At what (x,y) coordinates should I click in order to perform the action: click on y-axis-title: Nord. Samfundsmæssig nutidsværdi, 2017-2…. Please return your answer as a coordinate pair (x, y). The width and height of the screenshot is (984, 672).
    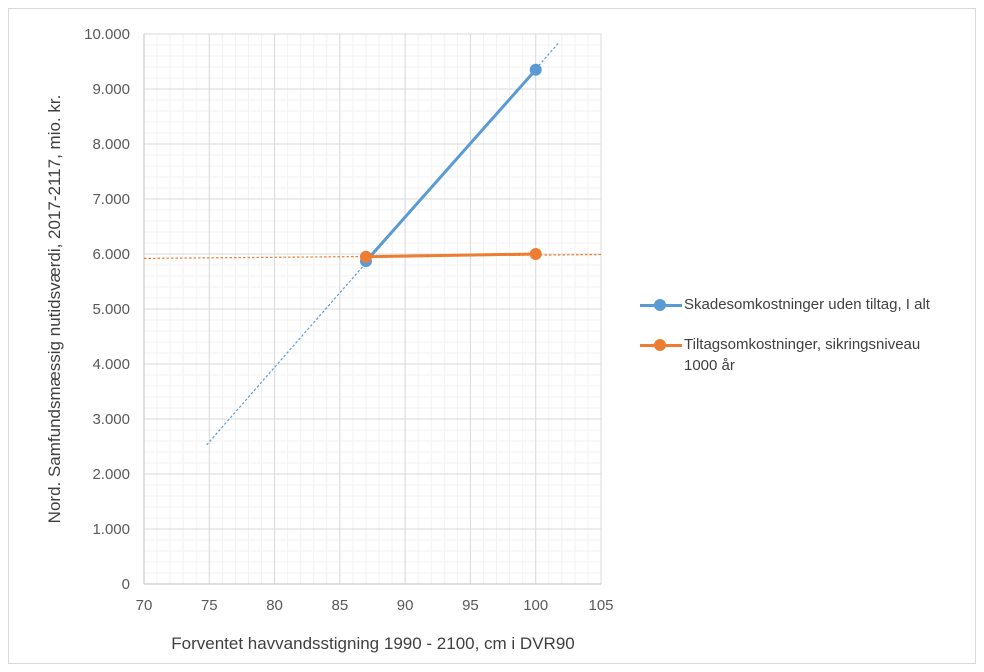
    Looking at the image, I should click on (54, 309).